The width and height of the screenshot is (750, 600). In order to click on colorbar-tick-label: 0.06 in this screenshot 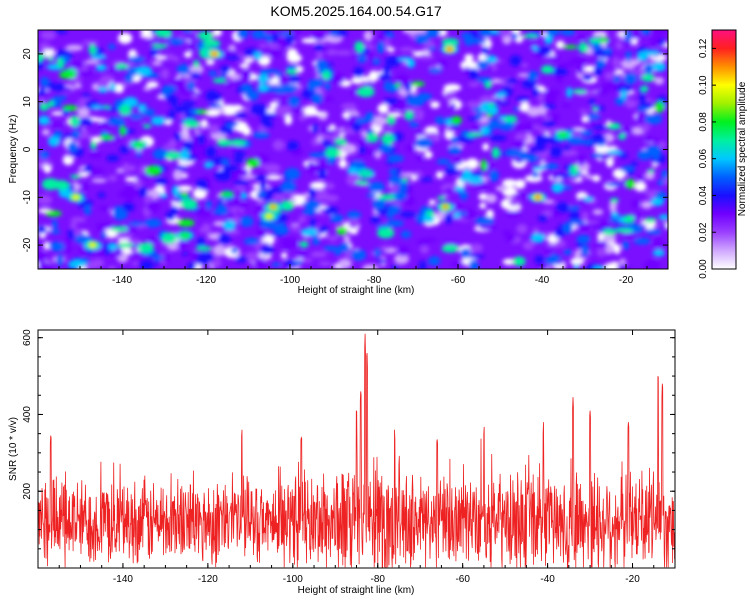, I will do `click(703, 159)`.